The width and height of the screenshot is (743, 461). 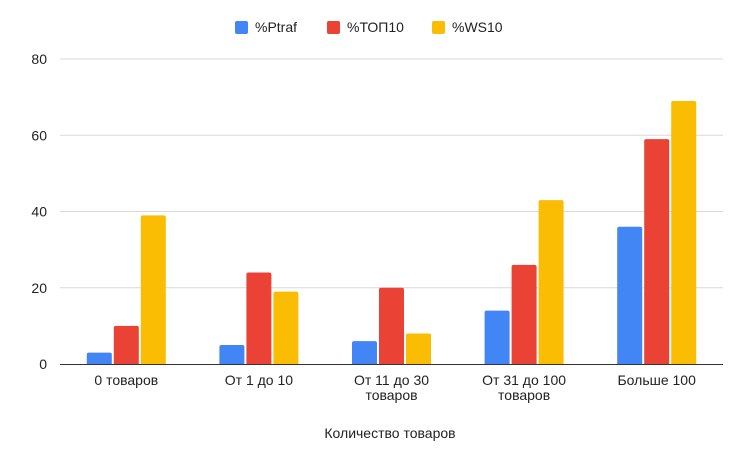 What do you see at coordinates (391, 325) in the screenshot?
I see `bar-топ10-2` at bounding box center [391, 325].